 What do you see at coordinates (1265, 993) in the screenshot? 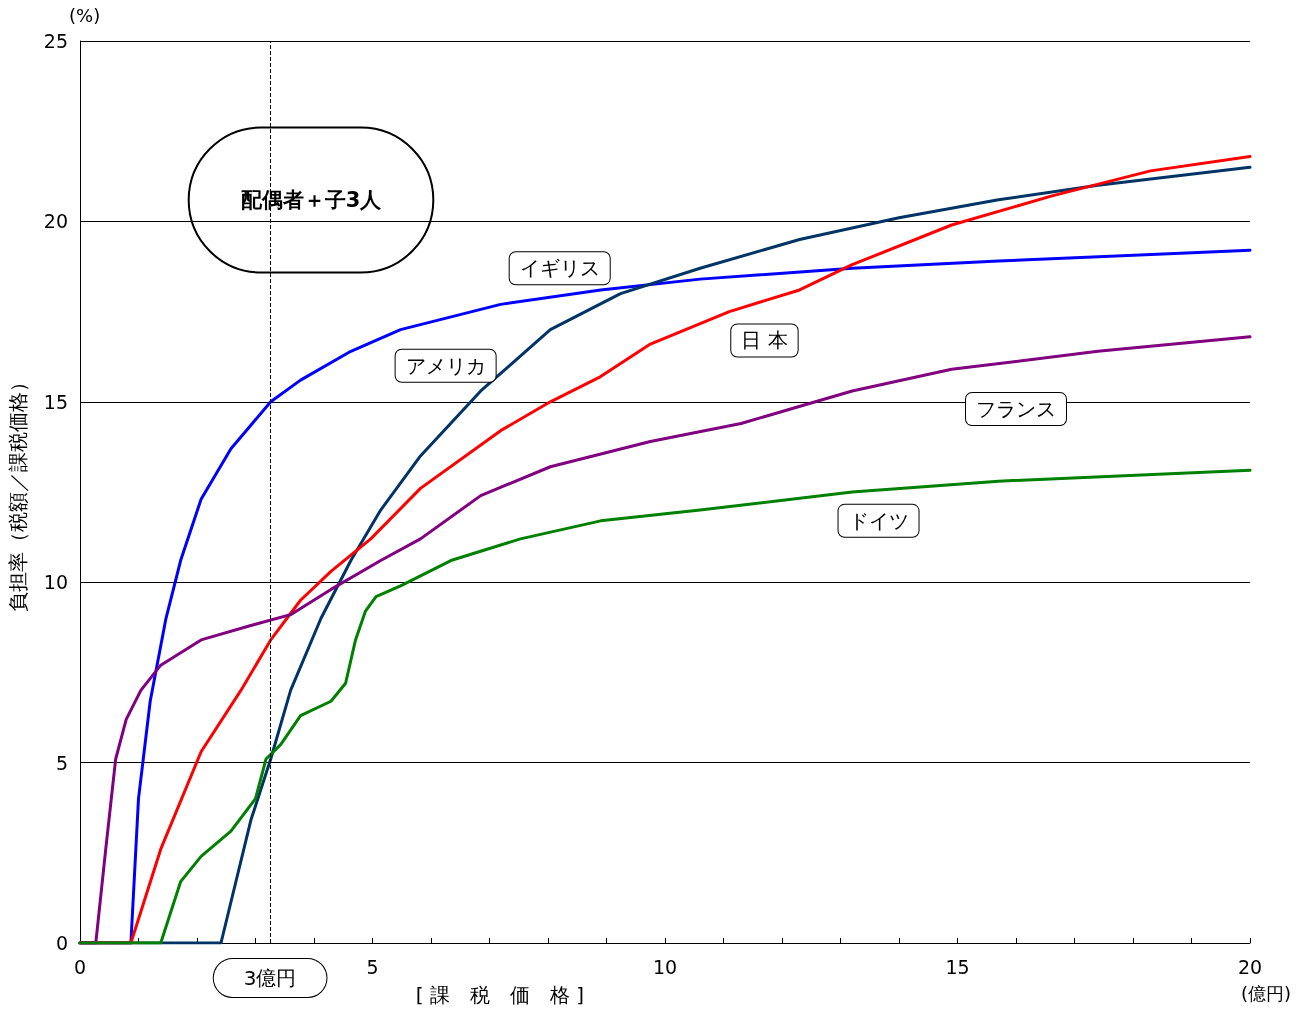
I see `text: (億円)` at bounding box center [1265, 993].